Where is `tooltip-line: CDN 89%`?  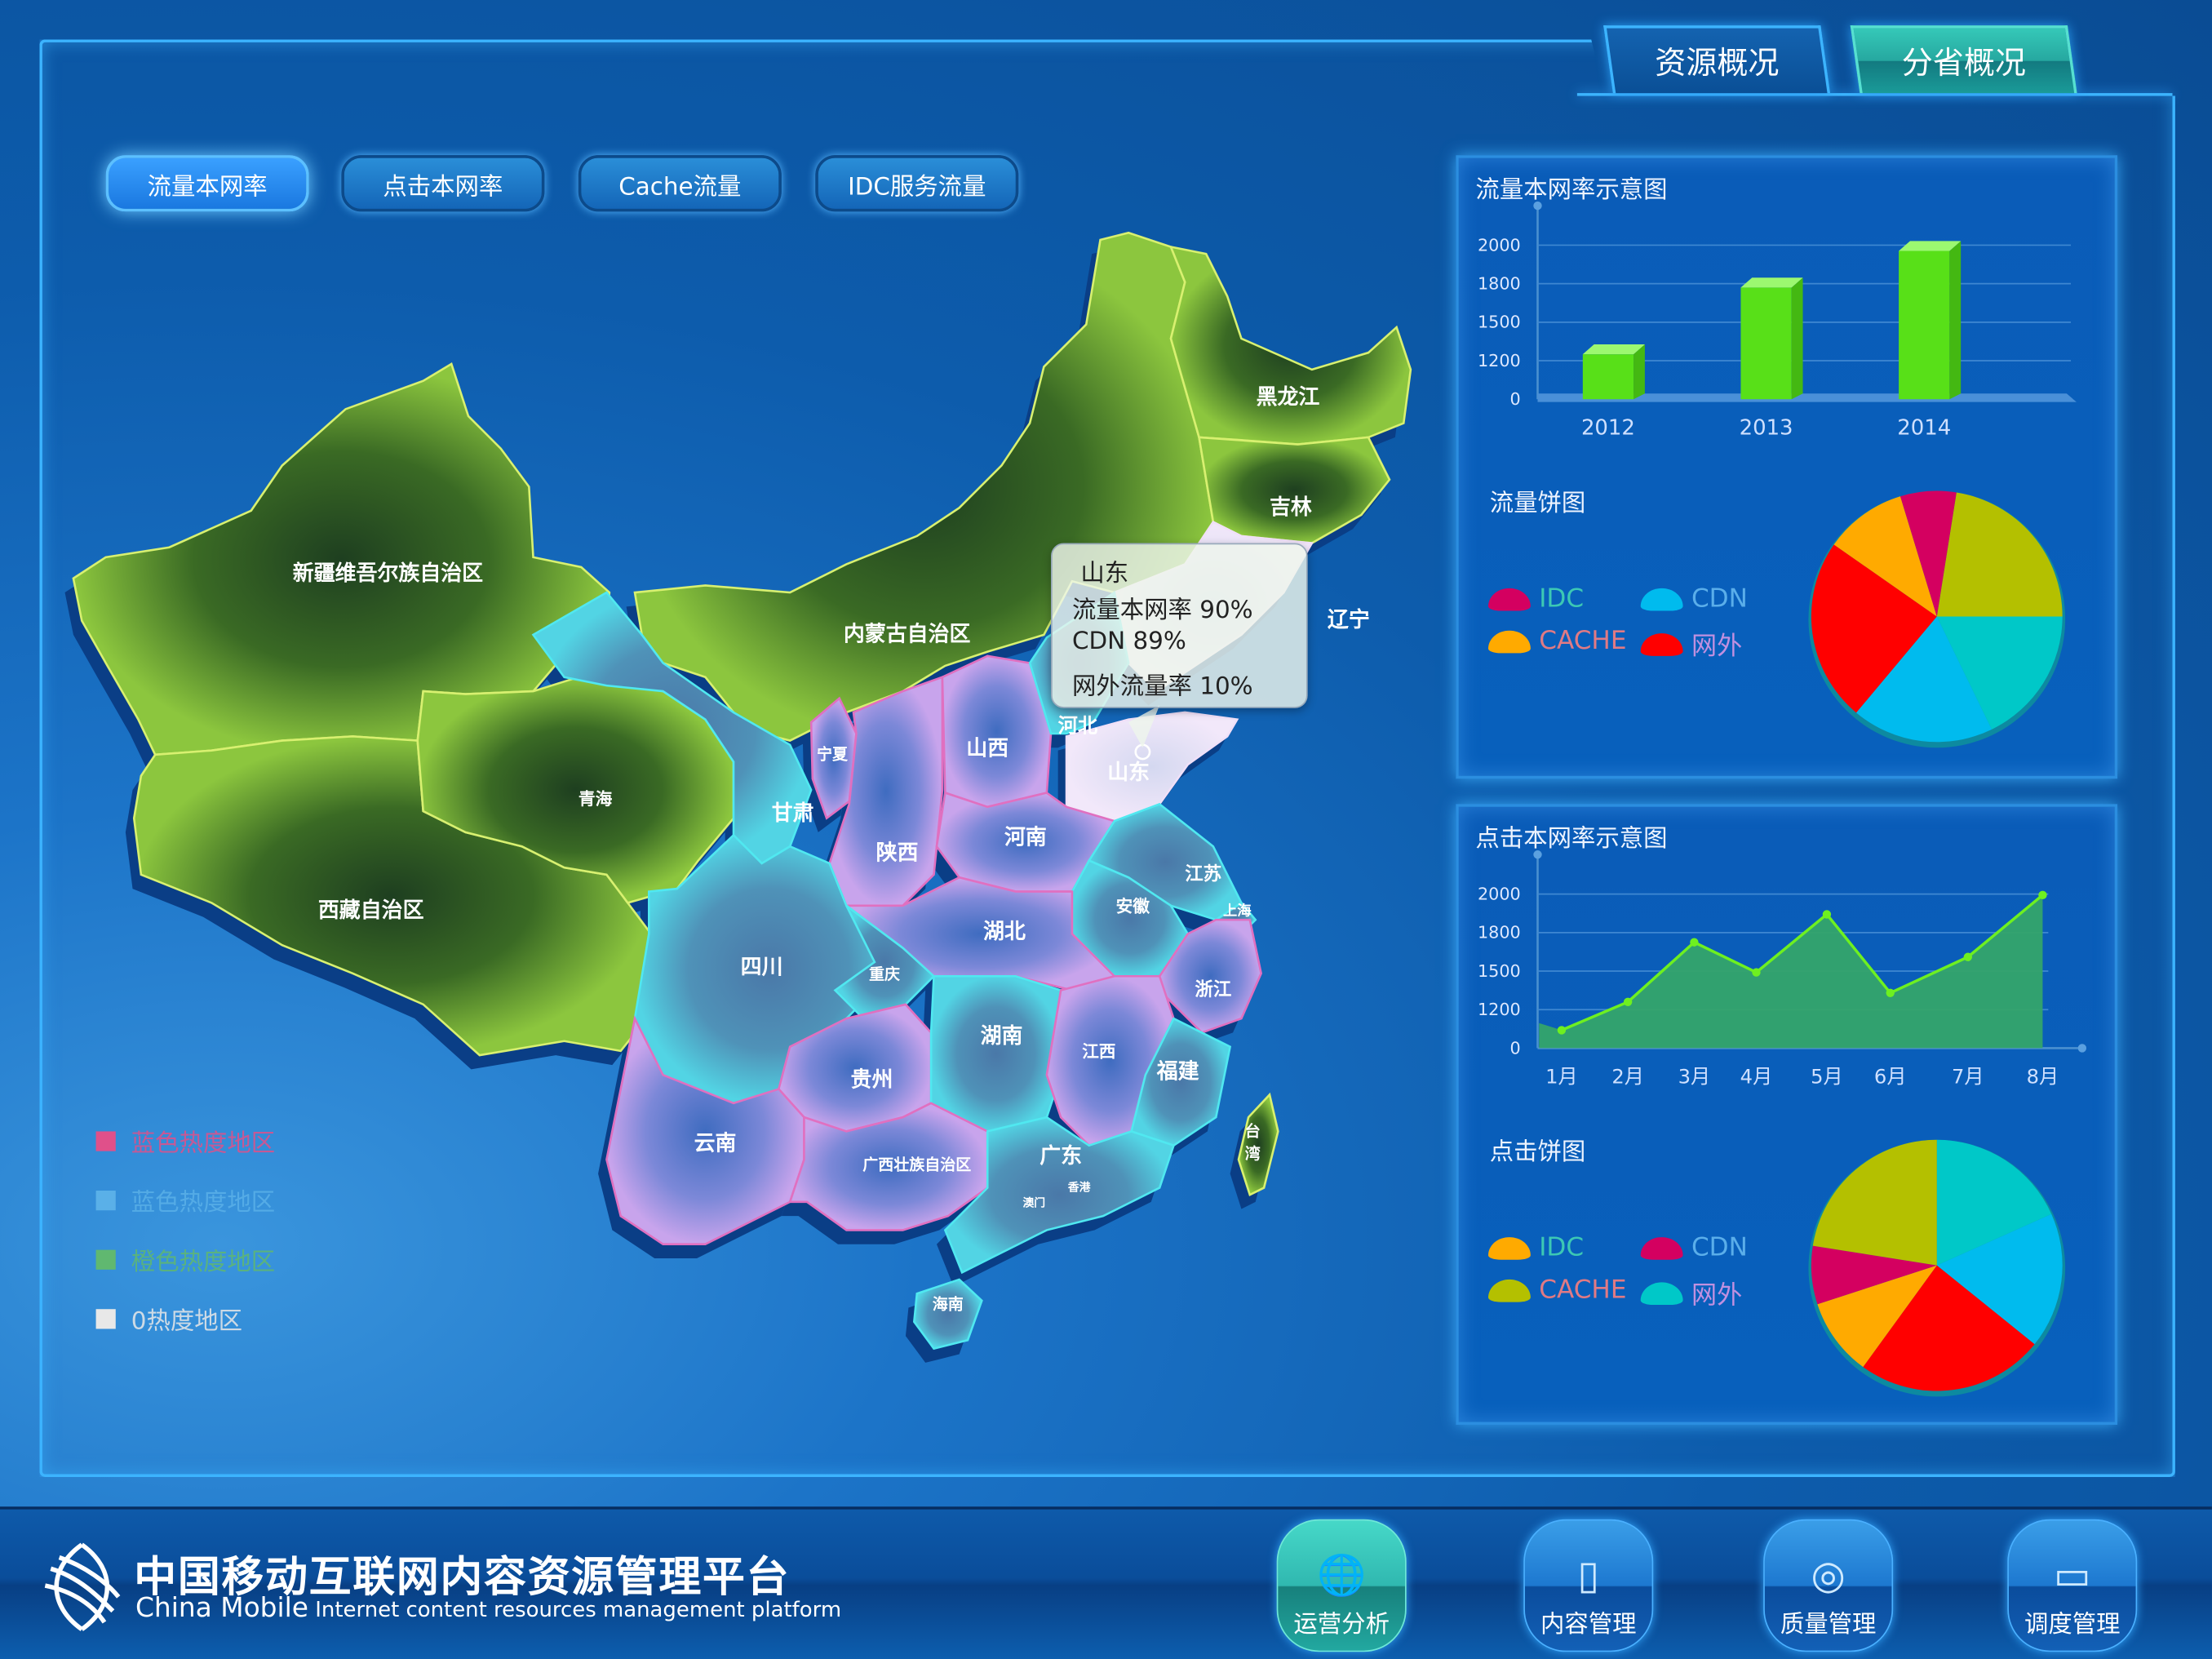
tooltip-line: CDN 89% is located at coordinates (1128, 642).